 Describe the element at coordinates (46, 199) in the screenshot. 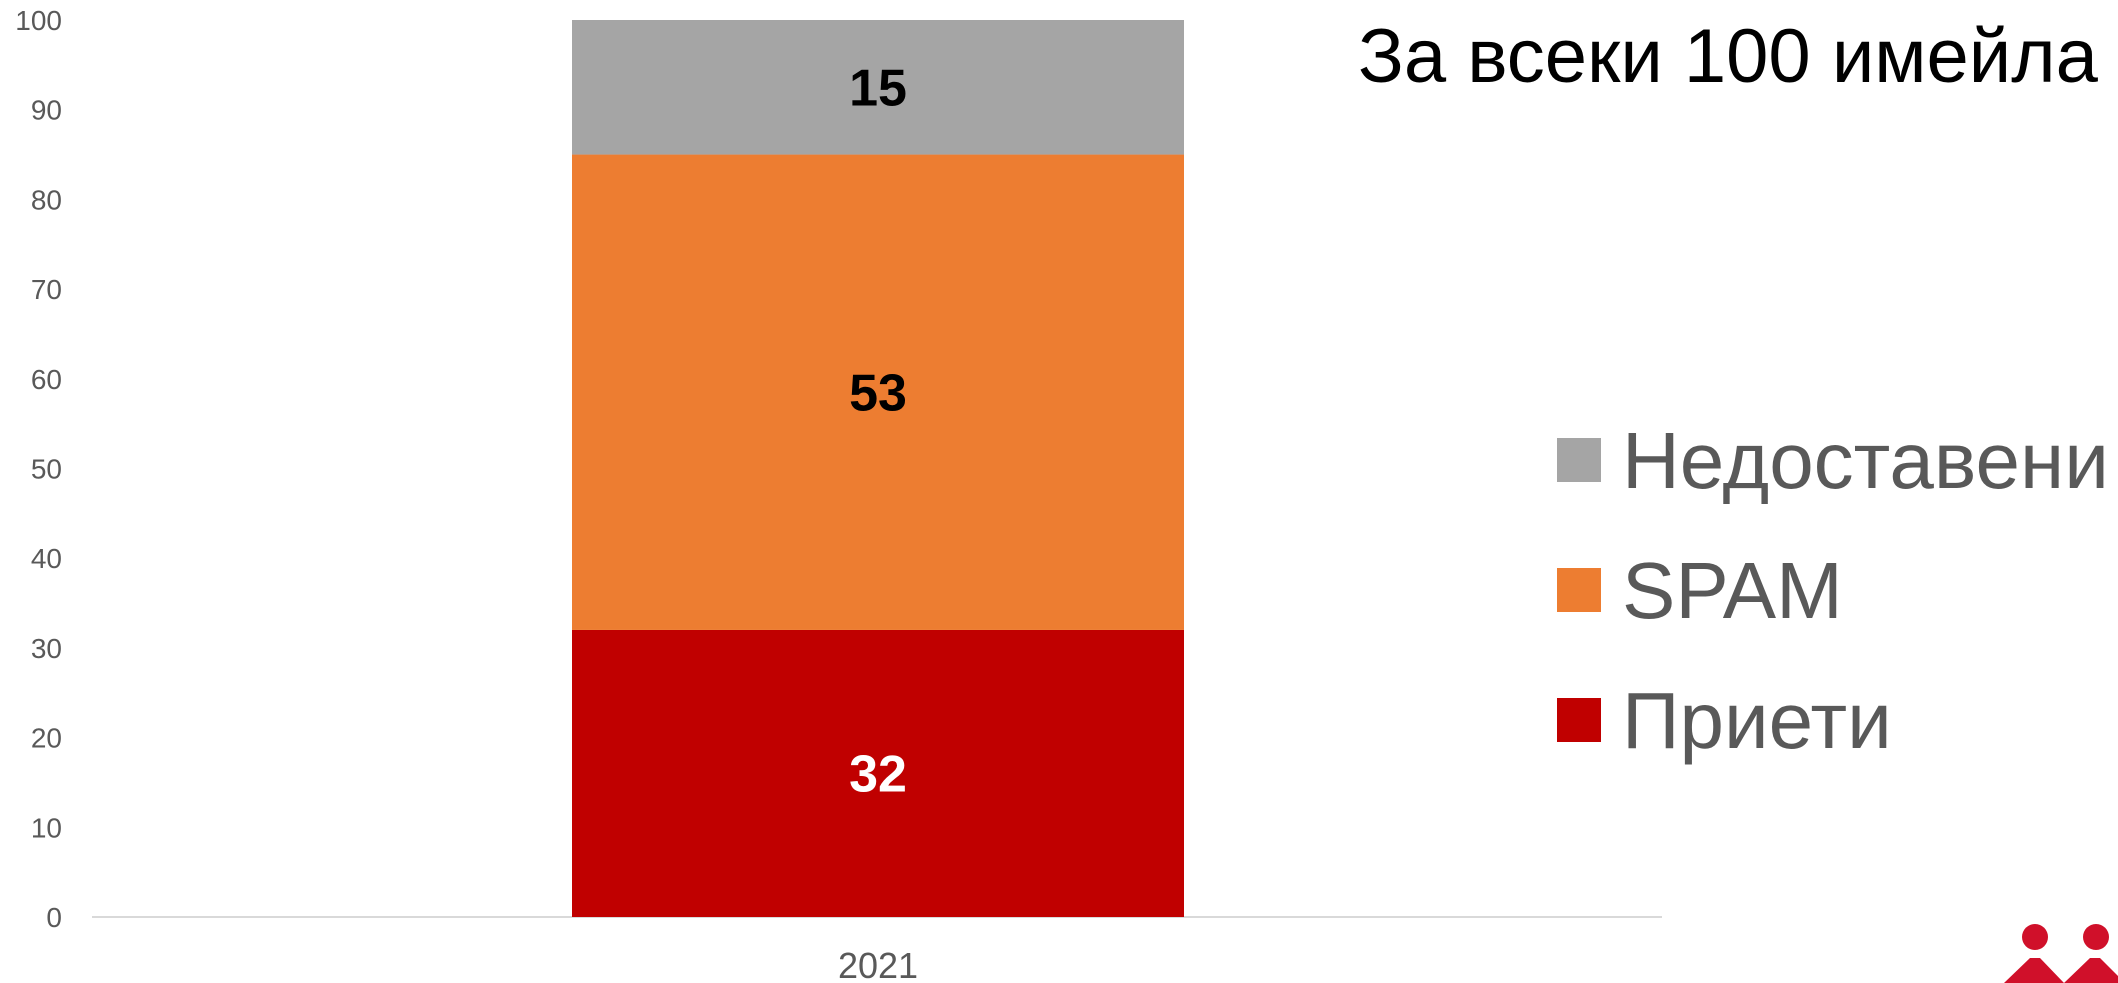

I see `y-tick-label: 80` at that location.